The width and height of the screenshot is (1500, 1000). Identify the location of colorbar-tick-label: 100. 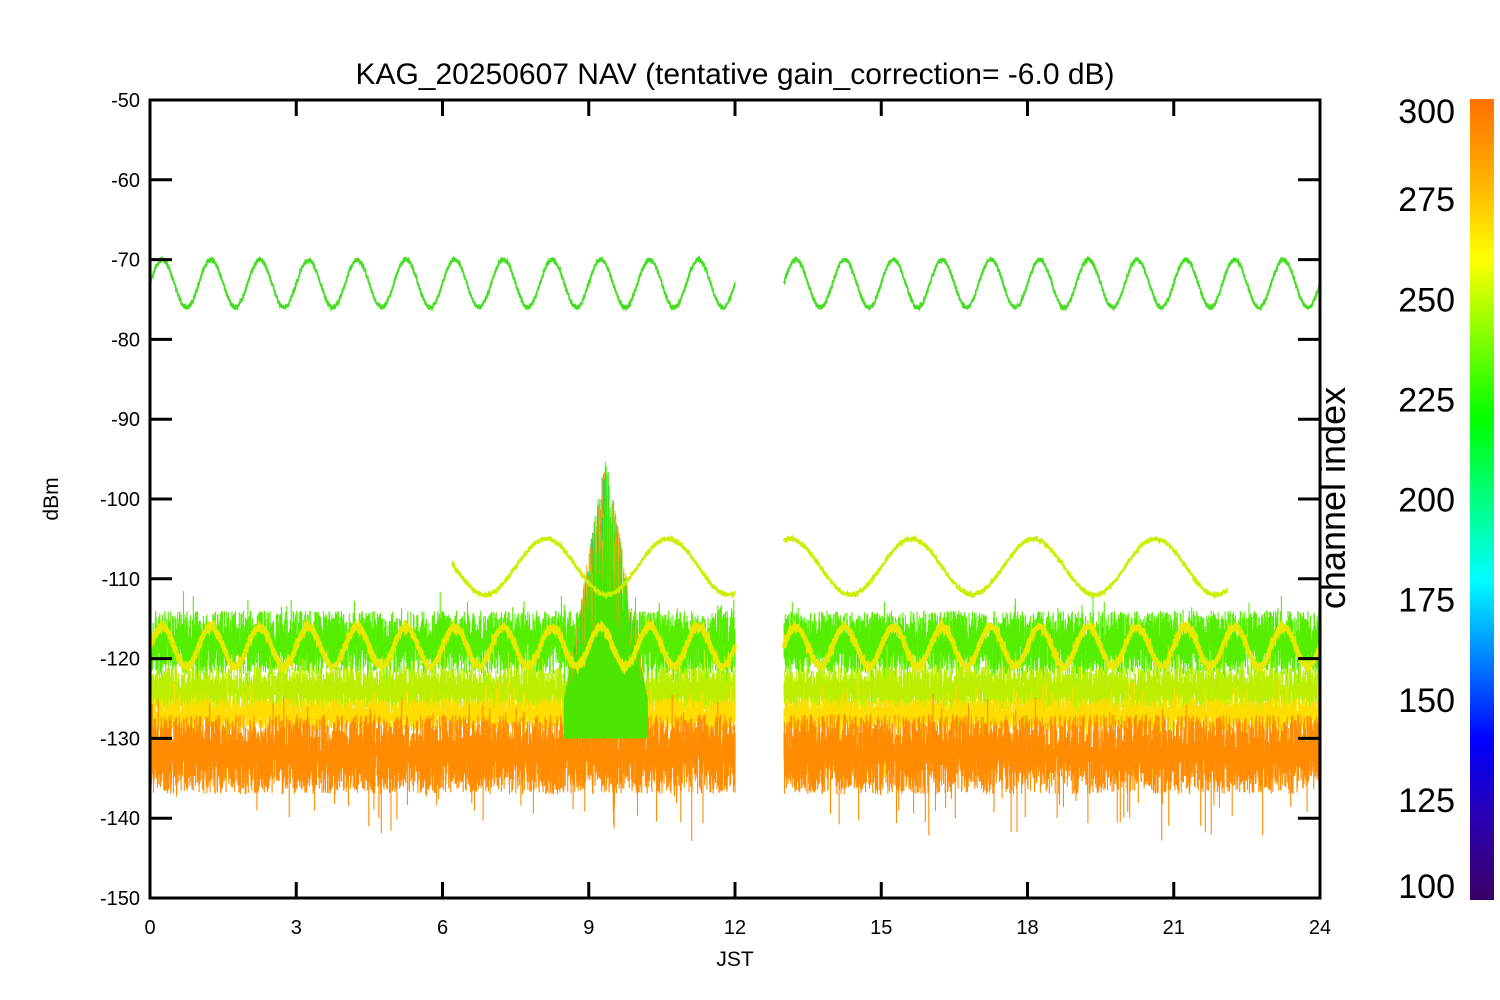
(1426, 887).